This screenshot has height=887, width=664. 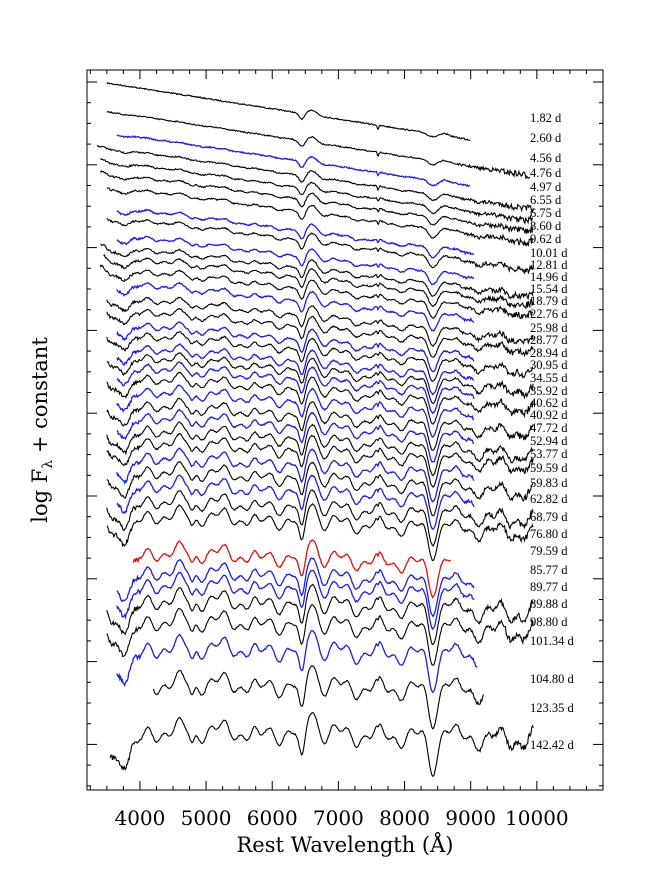 I want to click on phase-label: 89.77 d, so click(x=549, y=587).